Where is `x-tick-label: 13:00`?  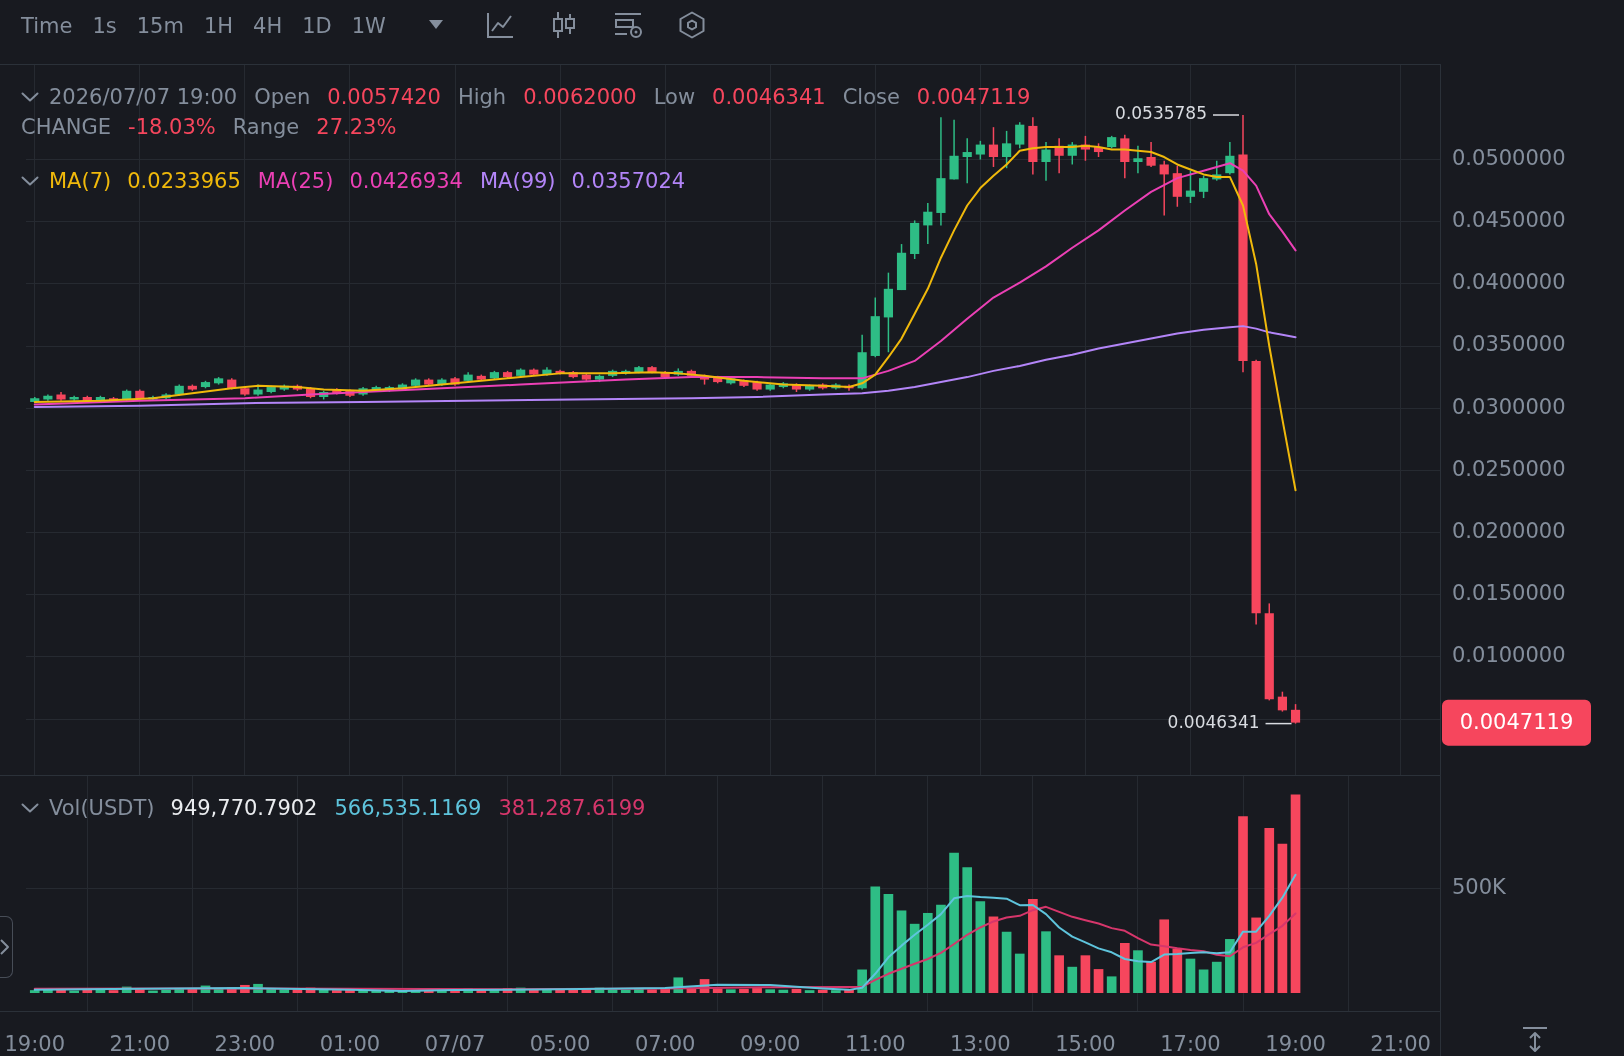
x-tick-label: 13:00 is located at coordinates (980, 1044).